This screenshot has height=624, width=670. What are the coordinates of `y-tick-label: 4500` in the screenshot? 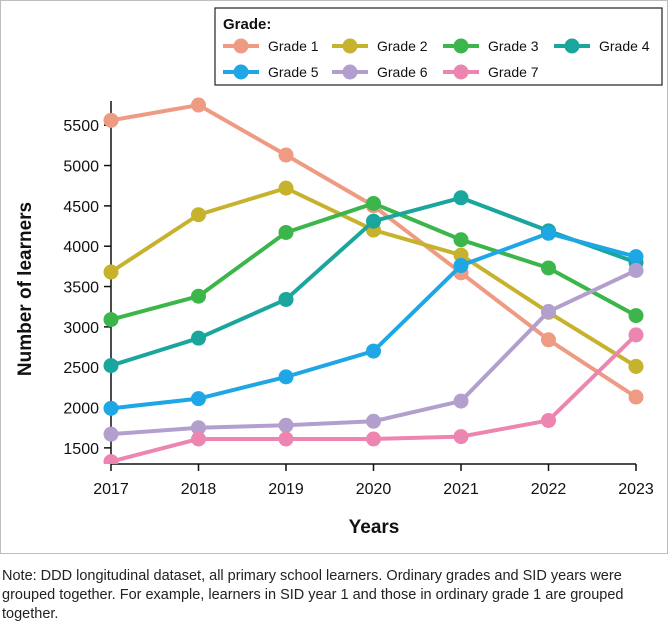 It's located at (81, 207).